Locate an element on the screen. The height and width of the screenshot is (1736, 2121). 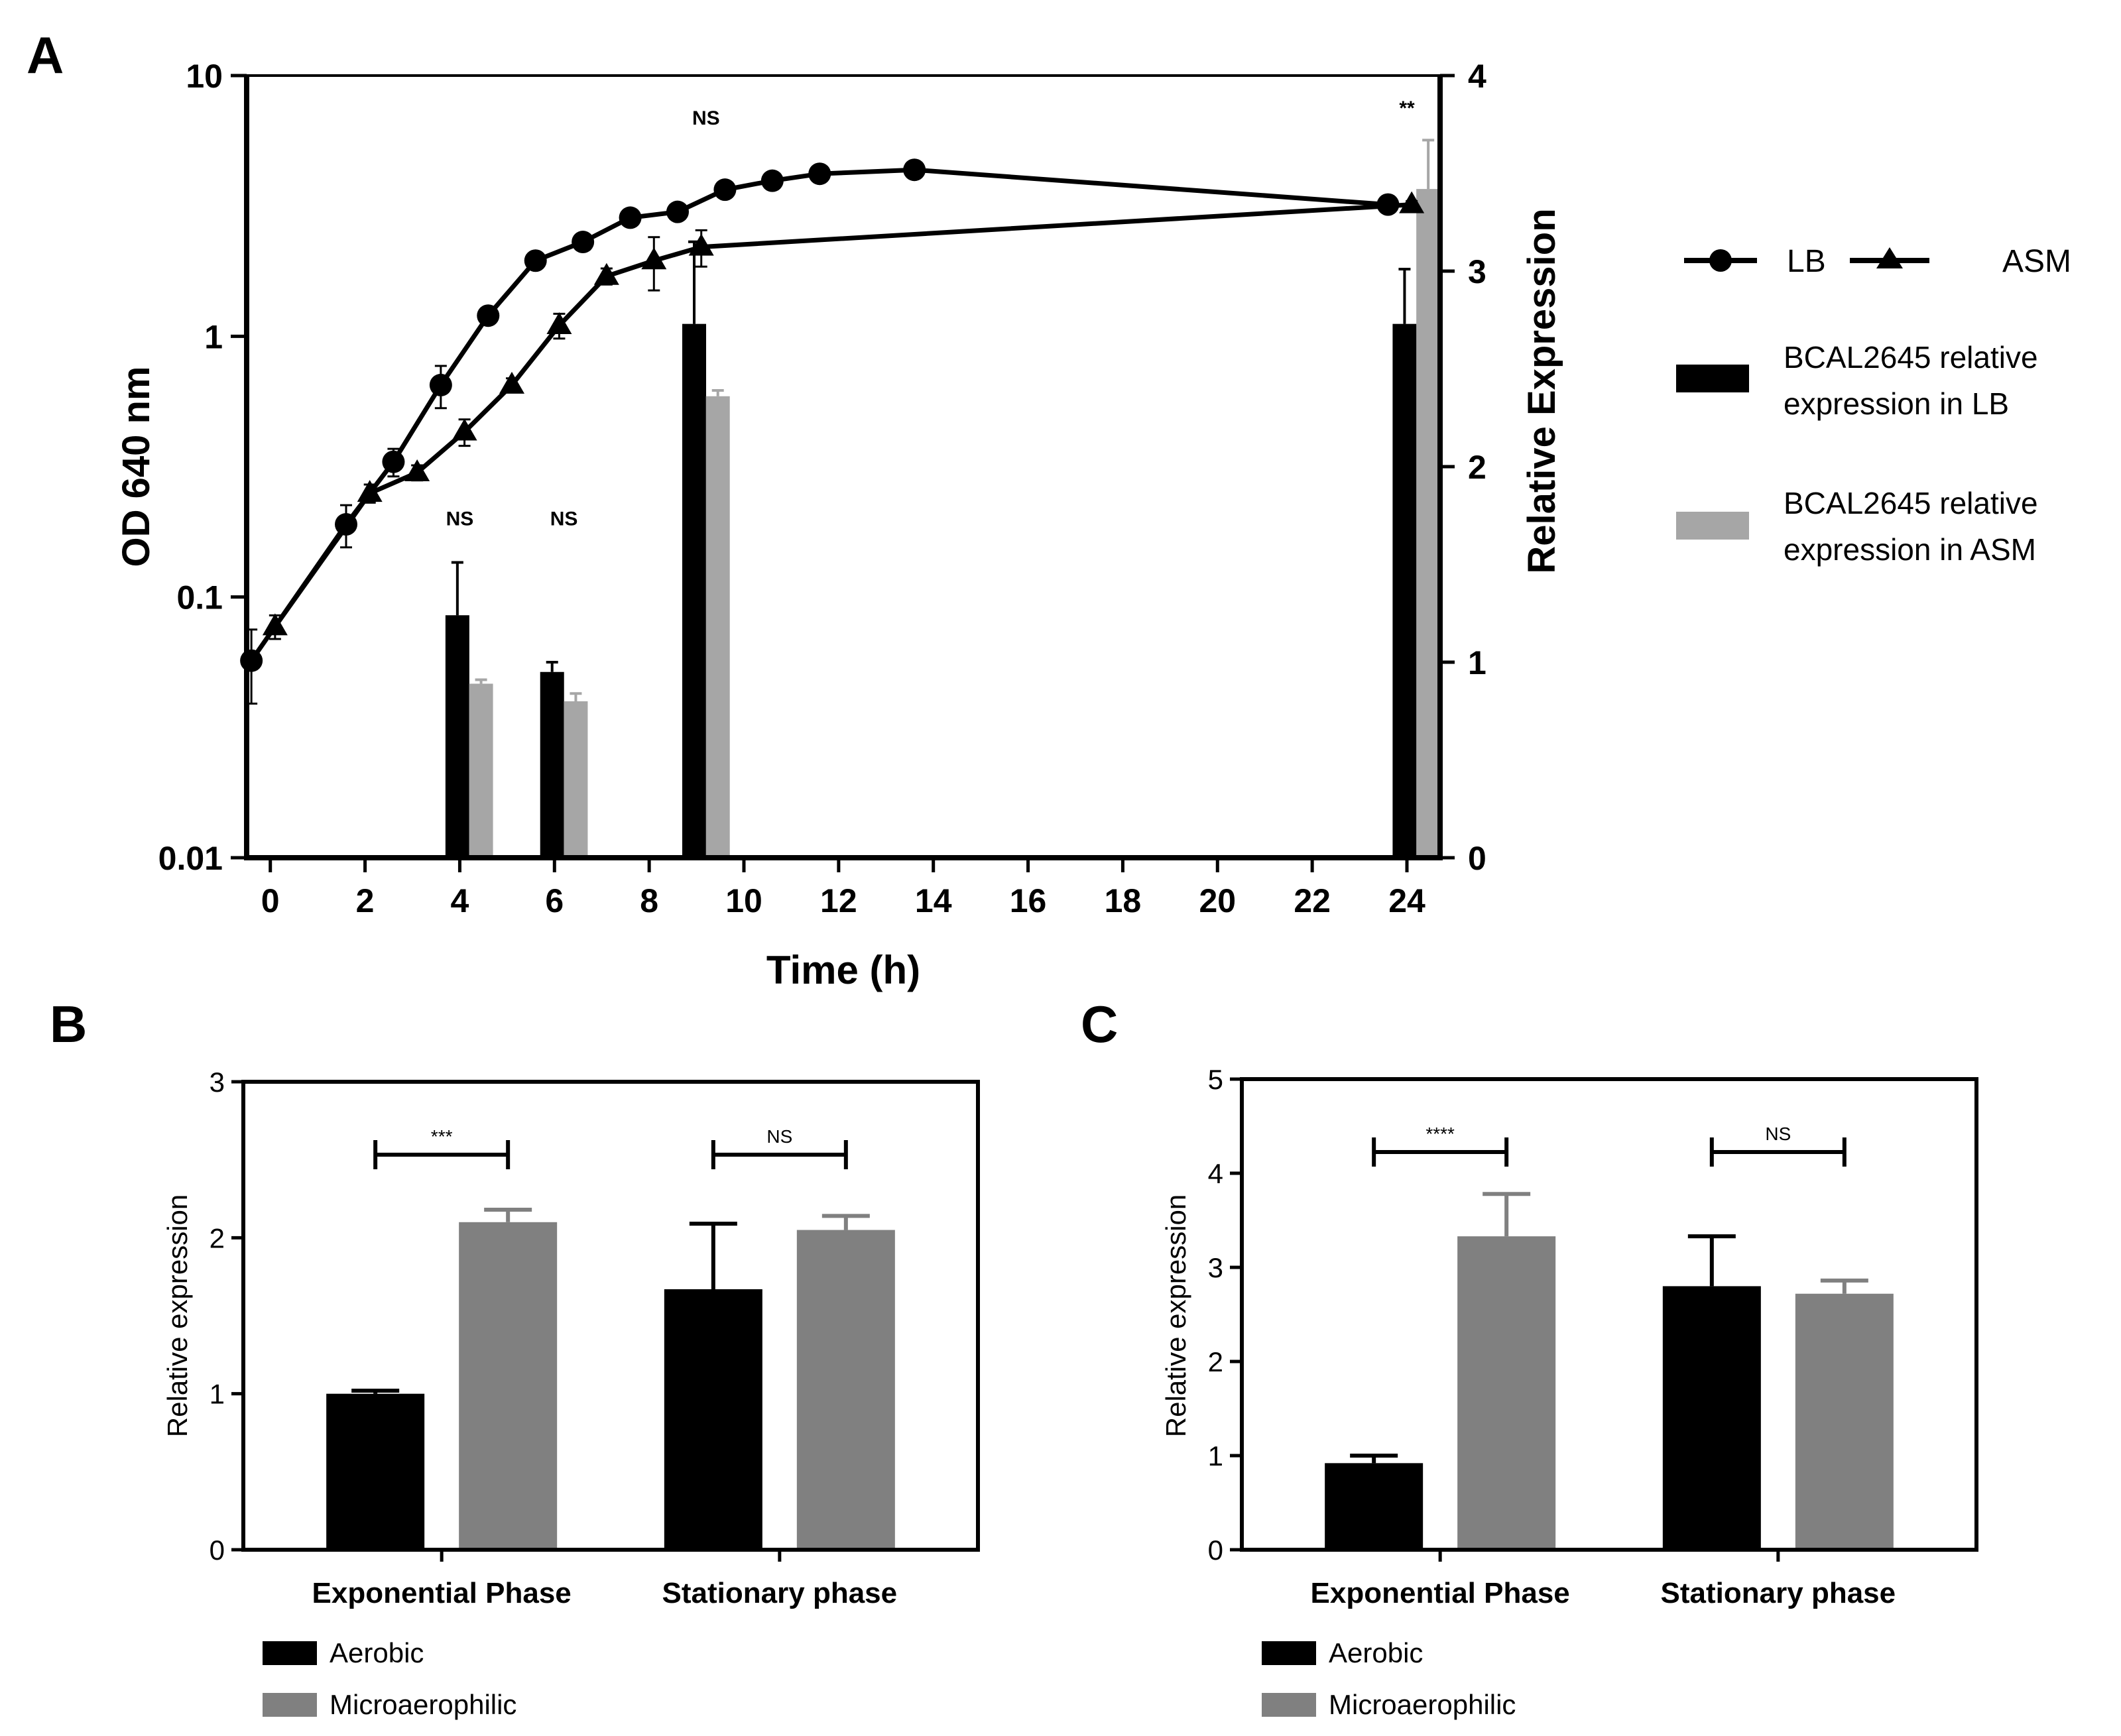
panel-c-frame is located at coordinates (1609, 1314).